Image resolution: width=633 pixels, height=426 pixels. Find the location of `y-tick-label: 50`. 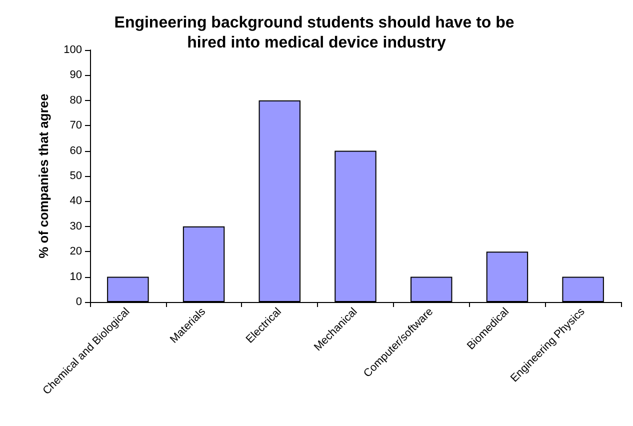

y-tick-label: 50 is located at coordinates (76, 176).